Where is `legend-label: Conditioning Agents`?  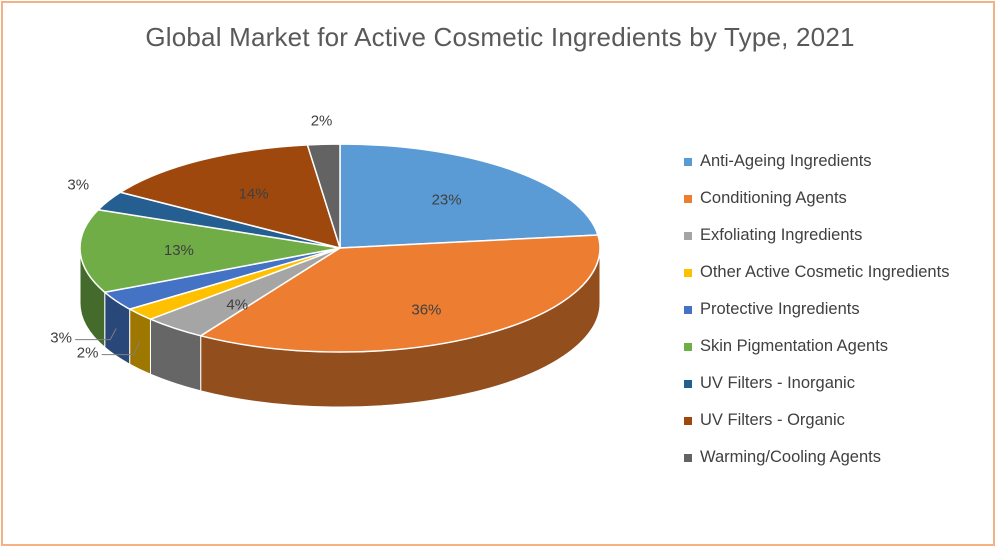 legend-label: Conditioning Agents is located at coordinates (773, 198).